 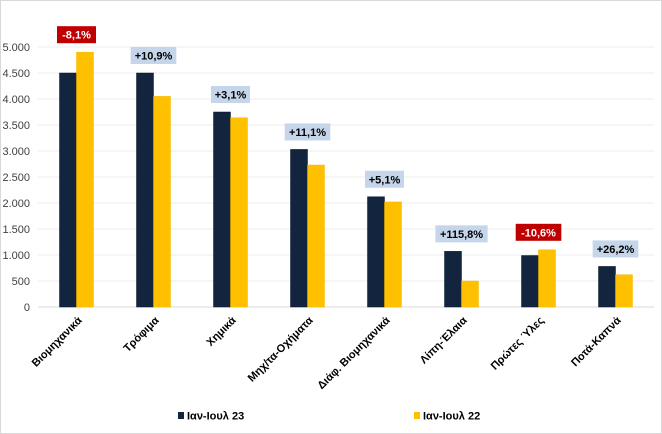 I want to click on change-badge: +11,1%, so click(x=307, y=133).